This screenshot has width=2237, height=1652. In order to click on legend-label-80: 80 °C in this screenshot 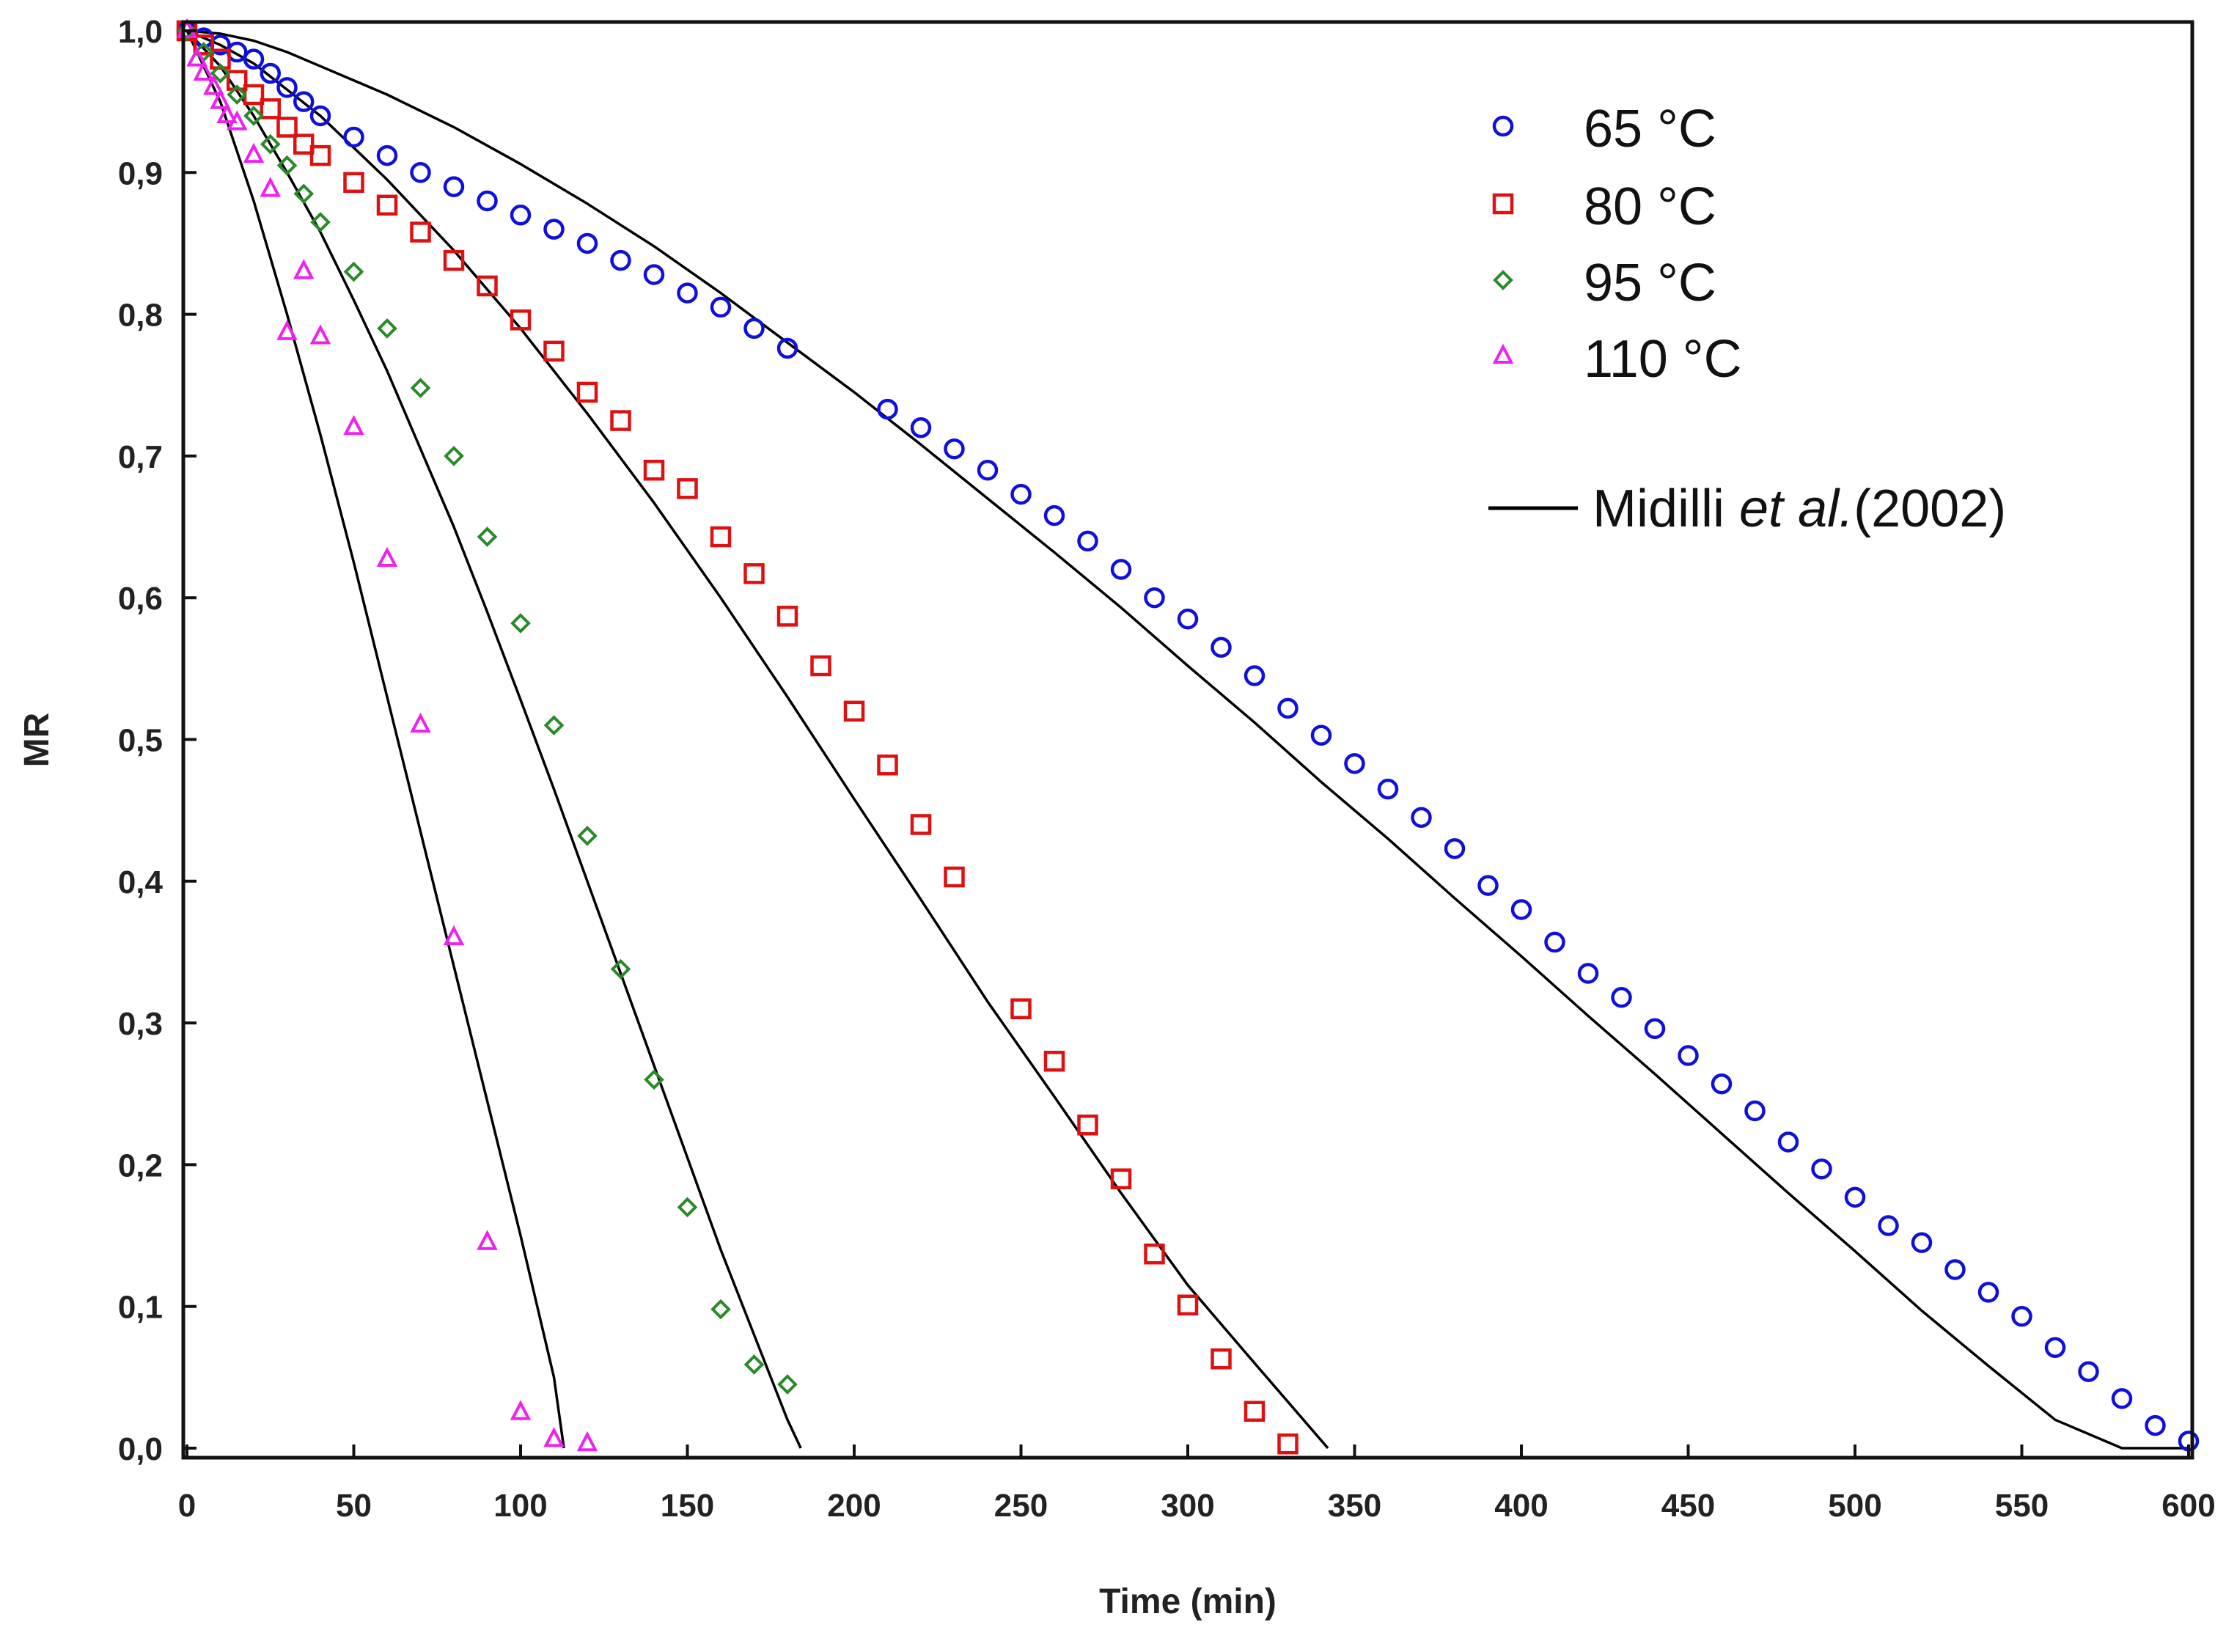, I will do `click(1650, 206)`.